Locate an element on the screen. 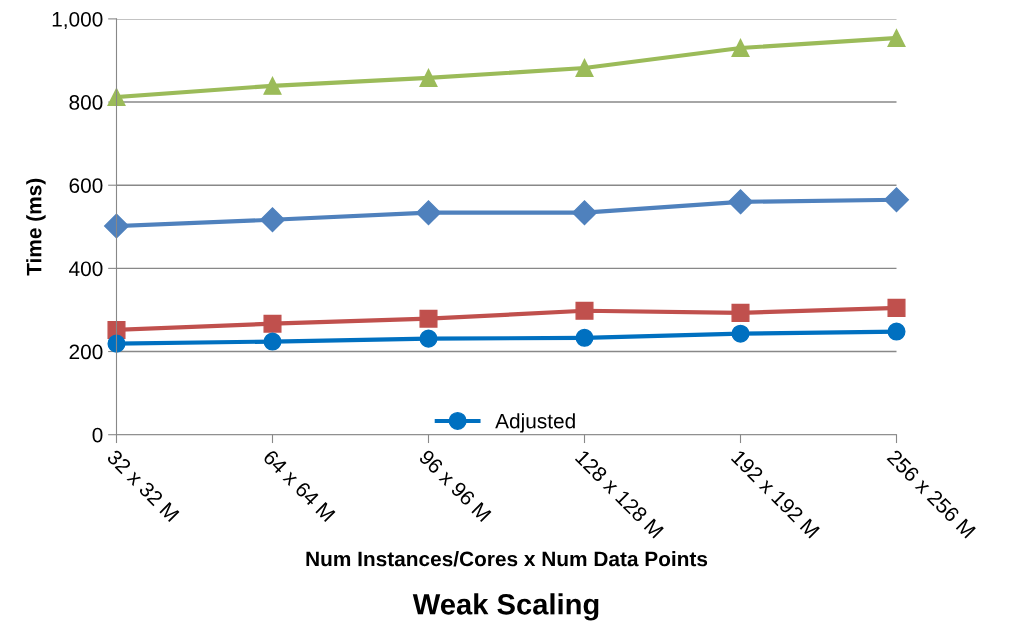 This screenshot has width=1013, height=630. x-tick-label: 96 x 96 M is located at coordinates (455, 485).